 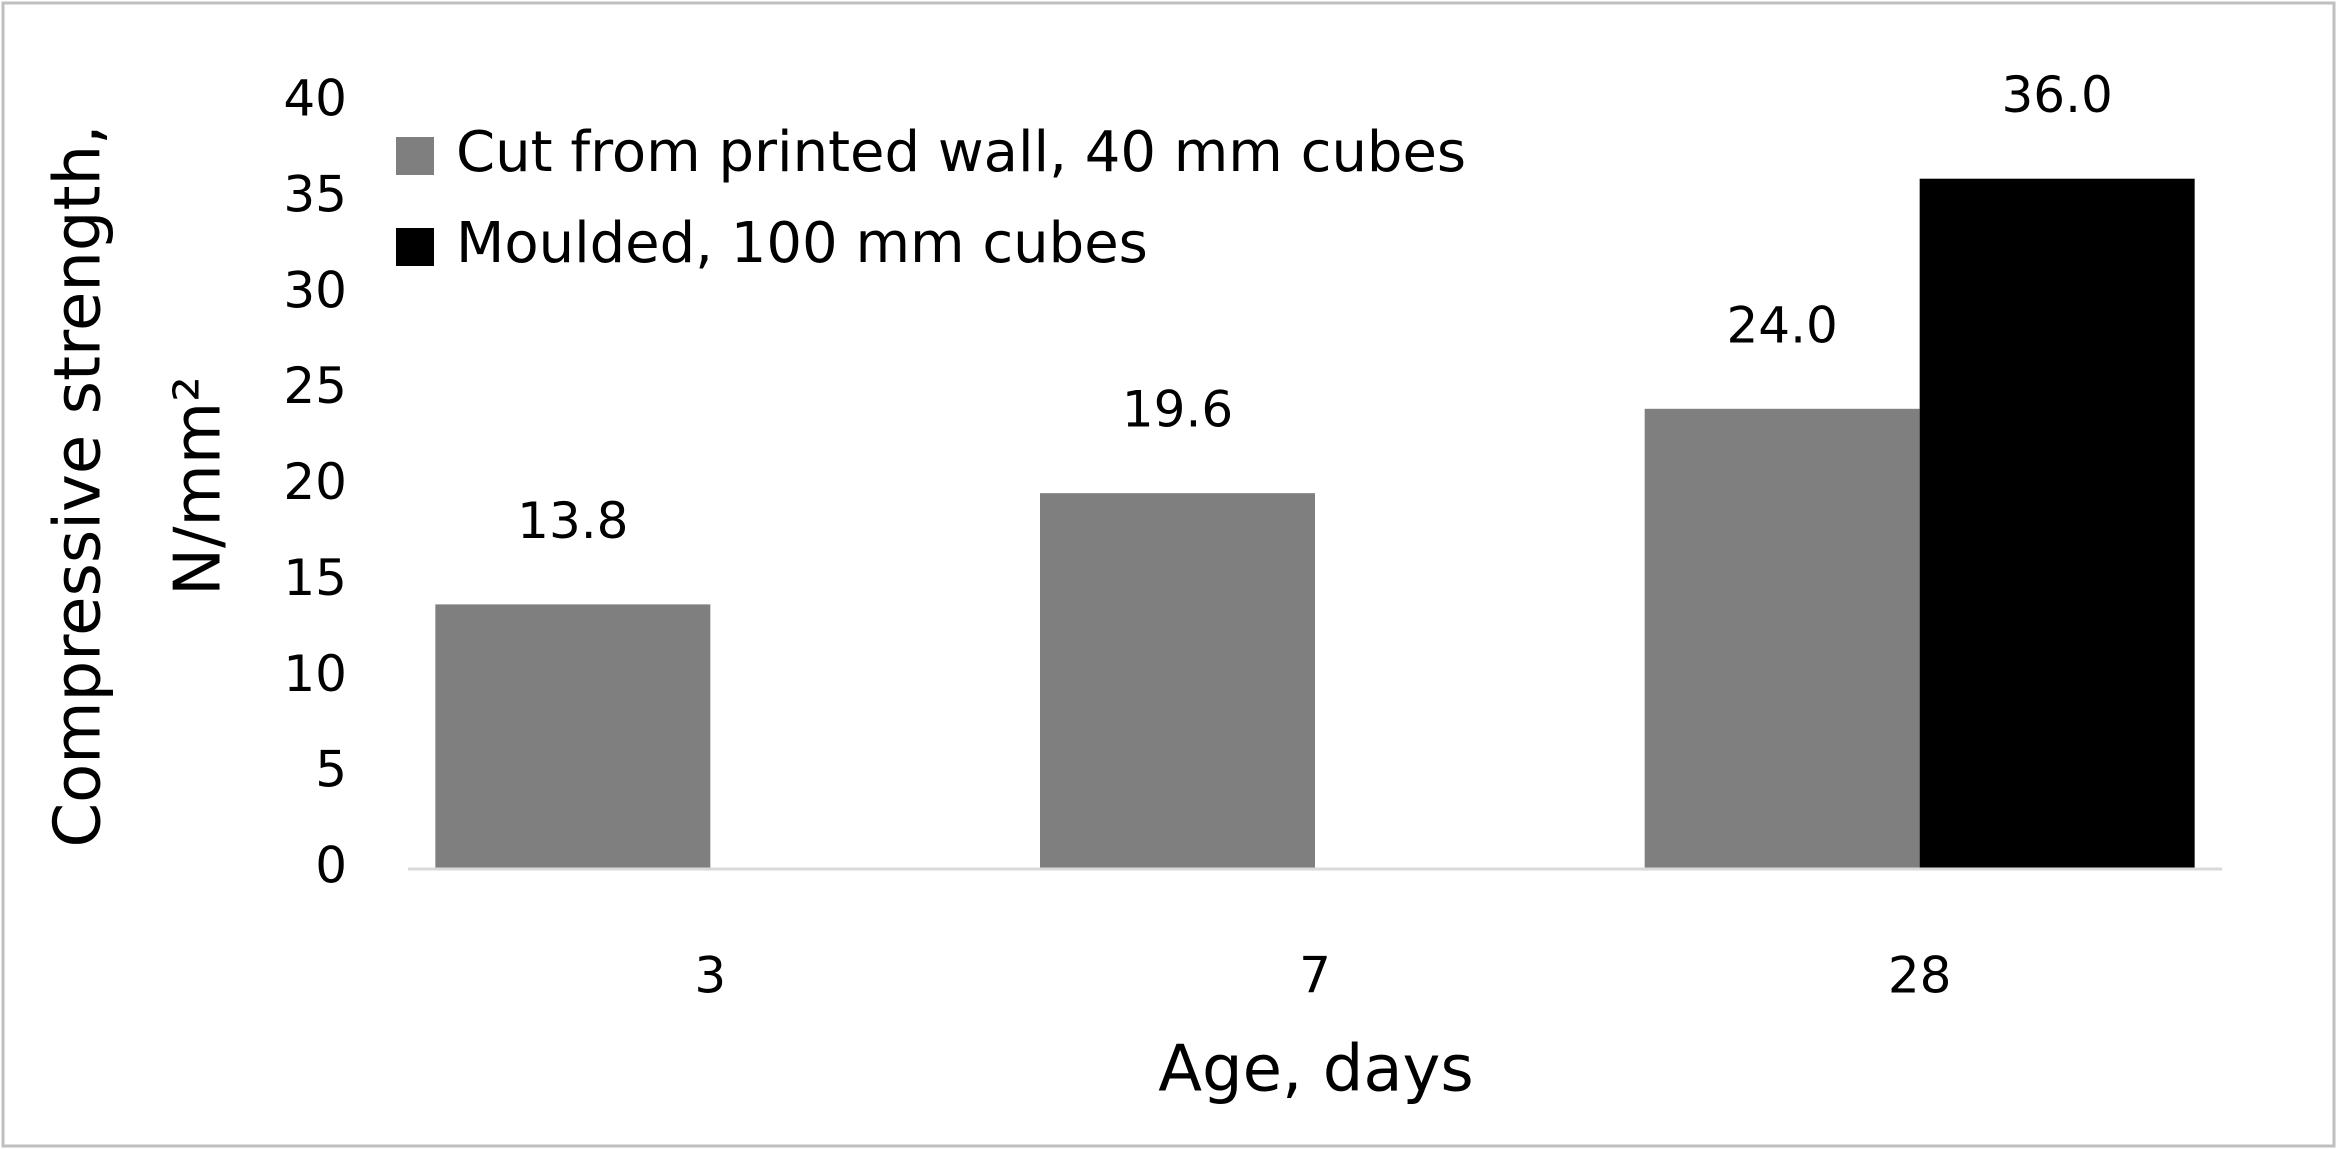 I want to click on y-axis-title-line: Compressive strength,, so click(x=79, y=485).